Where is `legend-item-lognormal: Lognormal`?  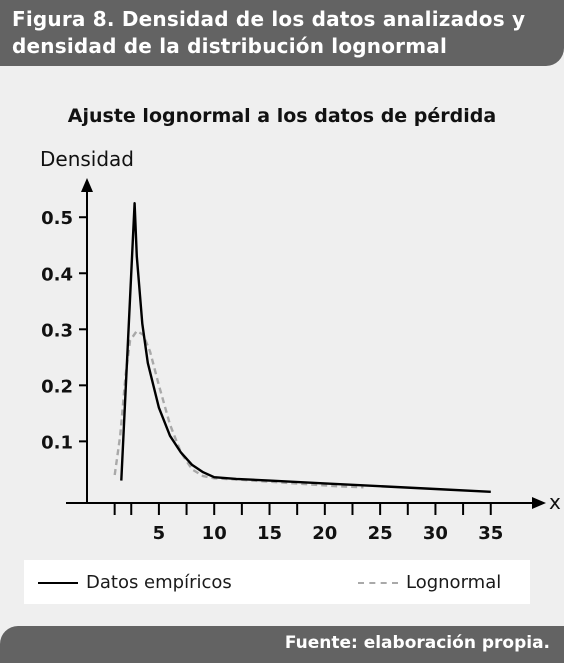
legend-item-lognormal: Lognormal is located at coordinates (429, 582).